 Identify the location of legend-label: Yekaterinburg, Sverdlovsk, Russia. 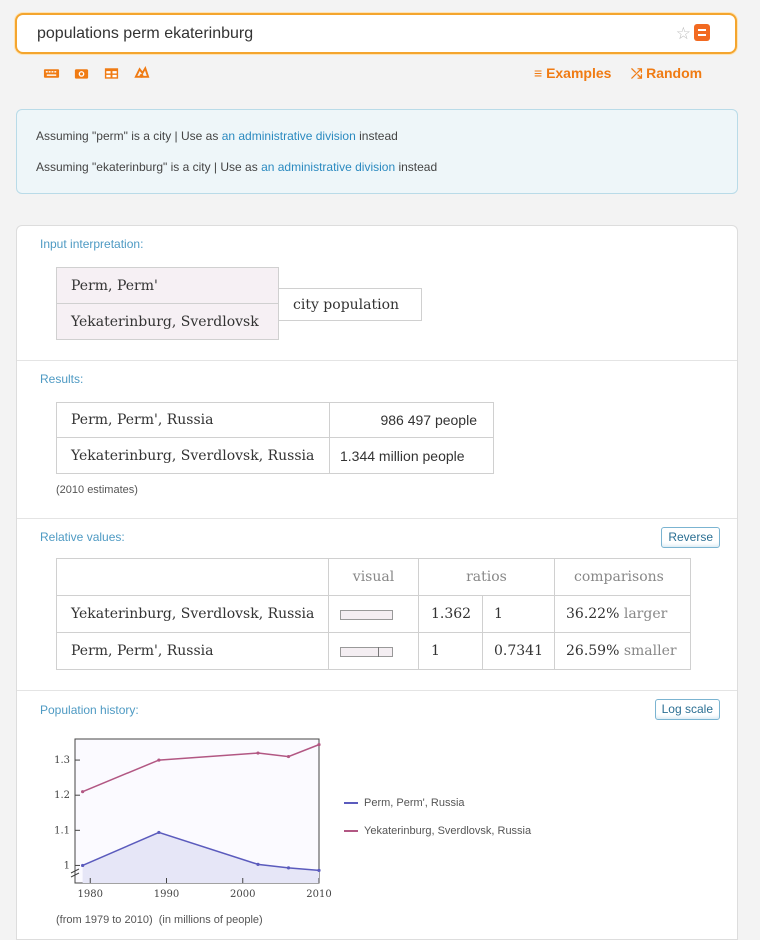
(448, 831).